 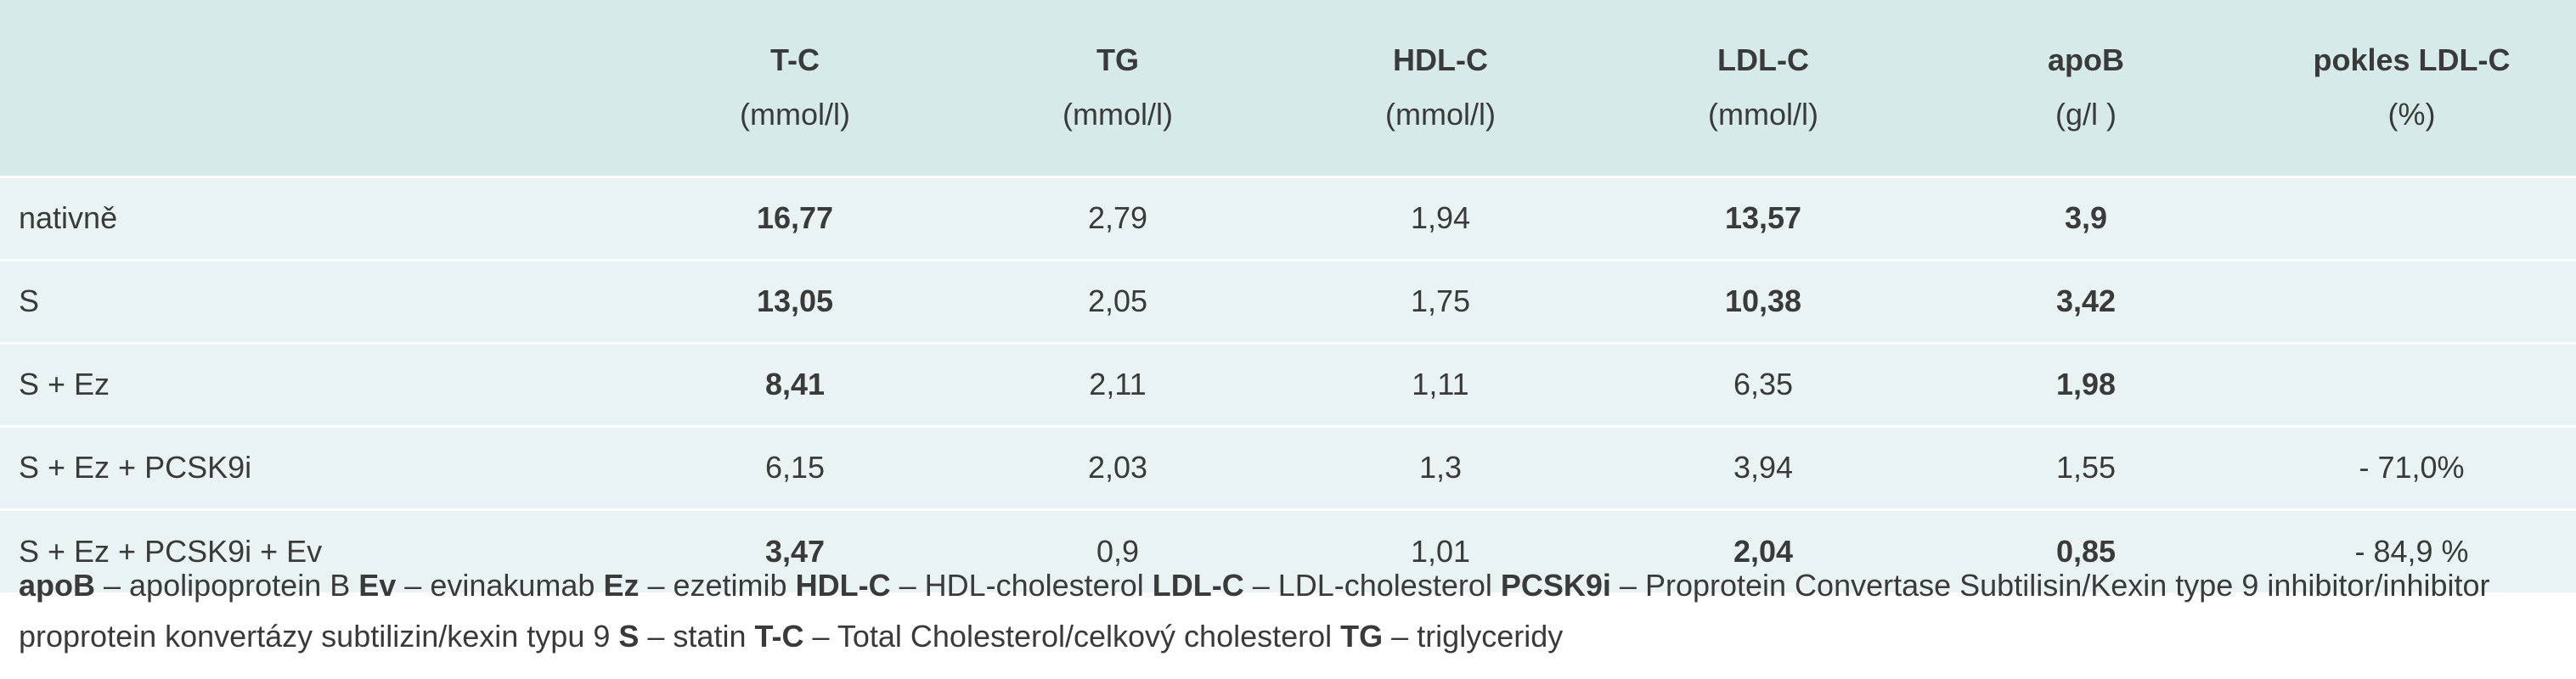 I want to click on header-label: pokles LDL-C, so click(x=2412, y=60).